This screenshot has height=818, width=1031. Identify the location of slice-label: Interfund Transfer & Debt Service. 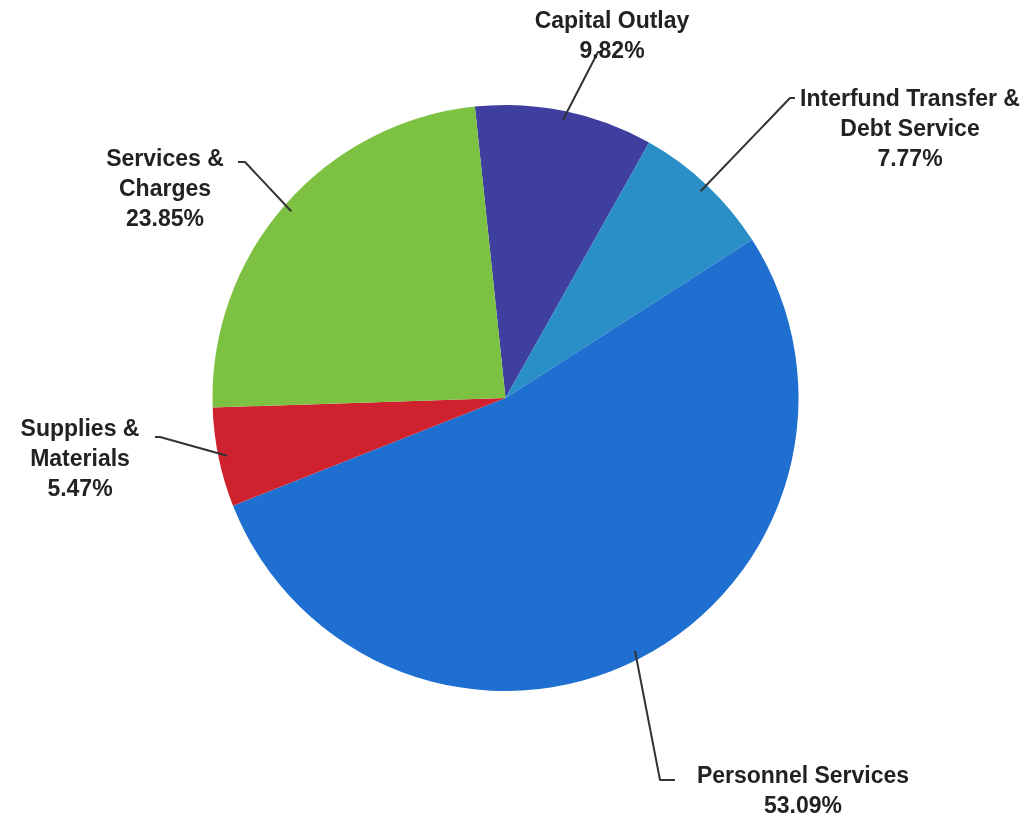
(910, 113).